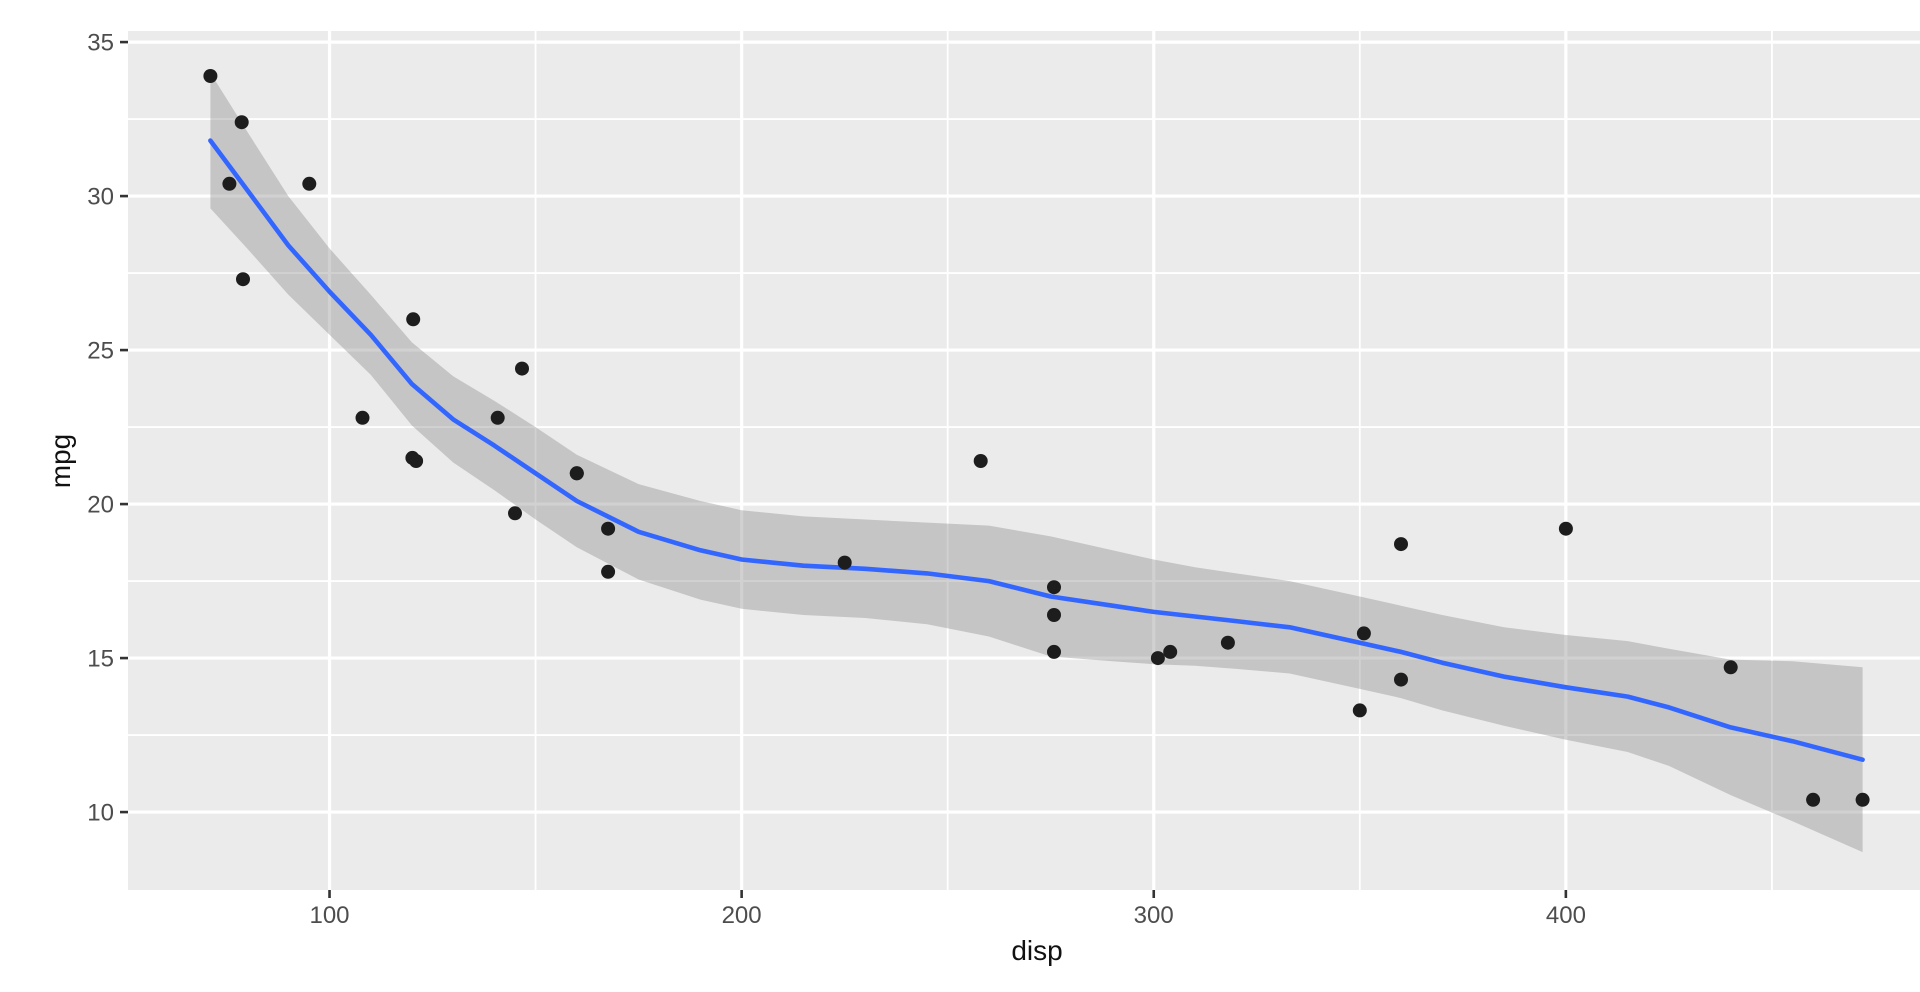  What do you see at coordinates (100, 351) in the screenshot?
I see `y-axis-tick-label: 25` at bounding box center [100, 351].